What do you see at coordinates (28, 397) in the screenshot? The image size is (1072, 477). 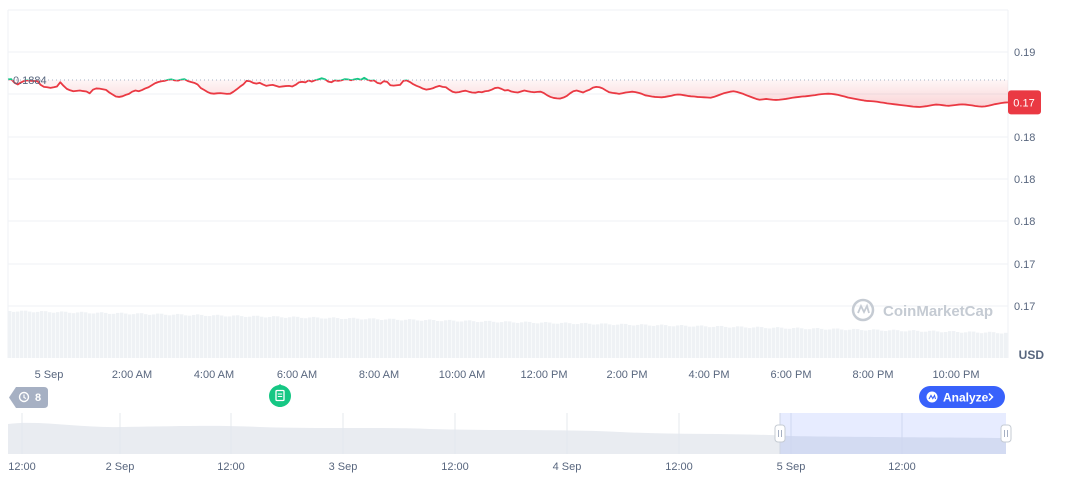 I see `history-badge: 8` at bounding box center [28, 397].